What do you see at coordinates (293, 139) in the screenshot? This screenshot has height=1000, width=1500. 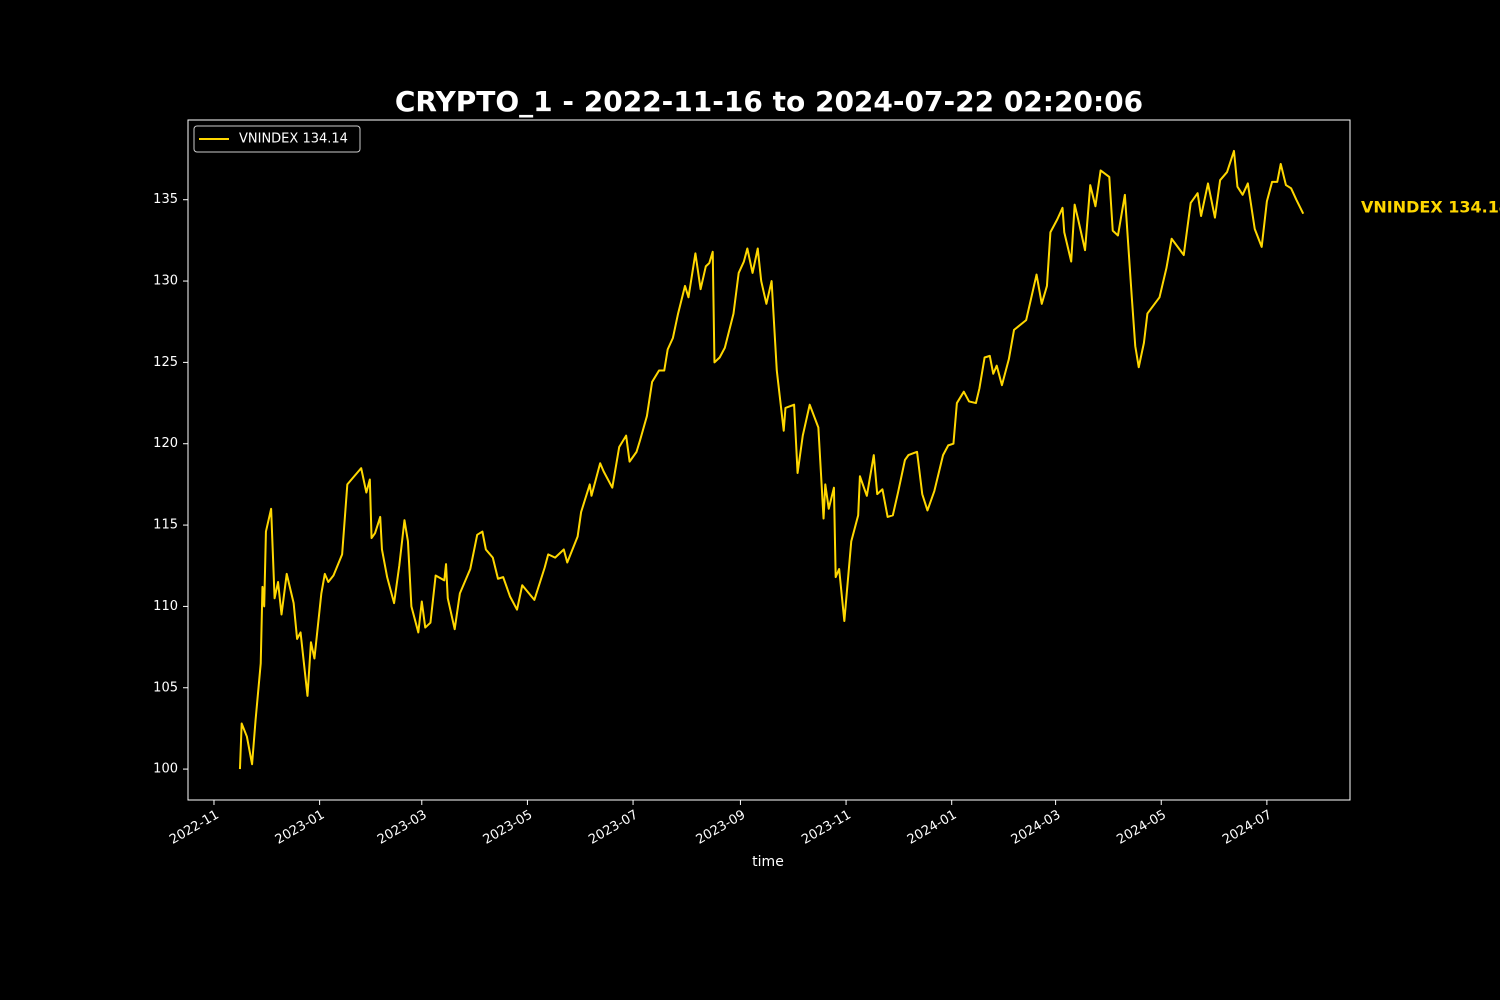 I see `legend-label: VNINDEX 134.14` at bounding box center [293, 139].